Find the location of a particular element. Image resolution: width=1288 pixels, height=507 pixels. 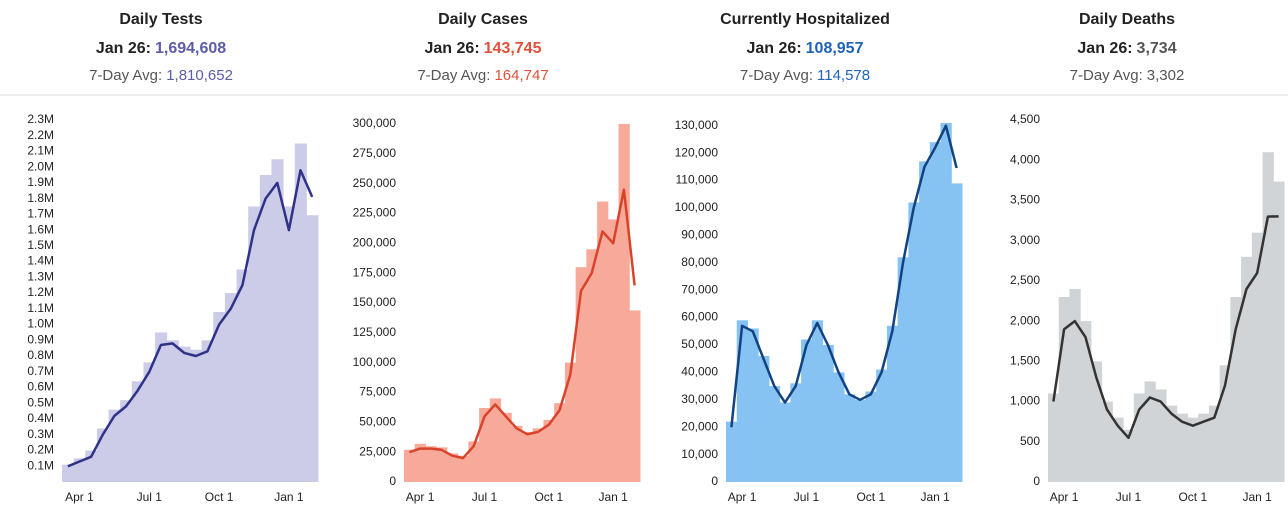

y-tick-label: 0.6M is located at coordinates (40, 387).